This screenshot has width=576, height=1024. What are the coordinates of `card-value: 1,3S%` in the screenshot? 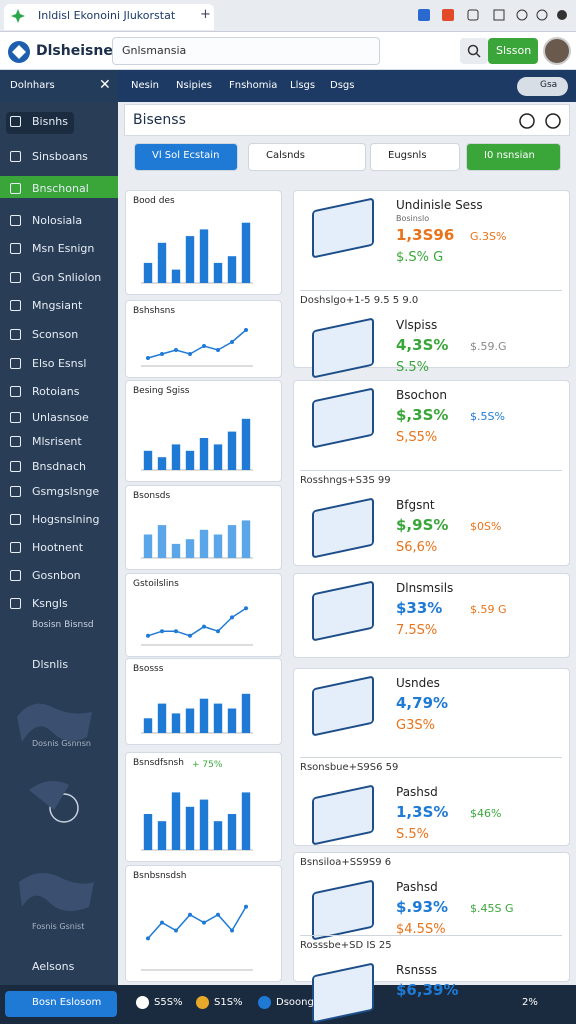 It's located at (422, 812).